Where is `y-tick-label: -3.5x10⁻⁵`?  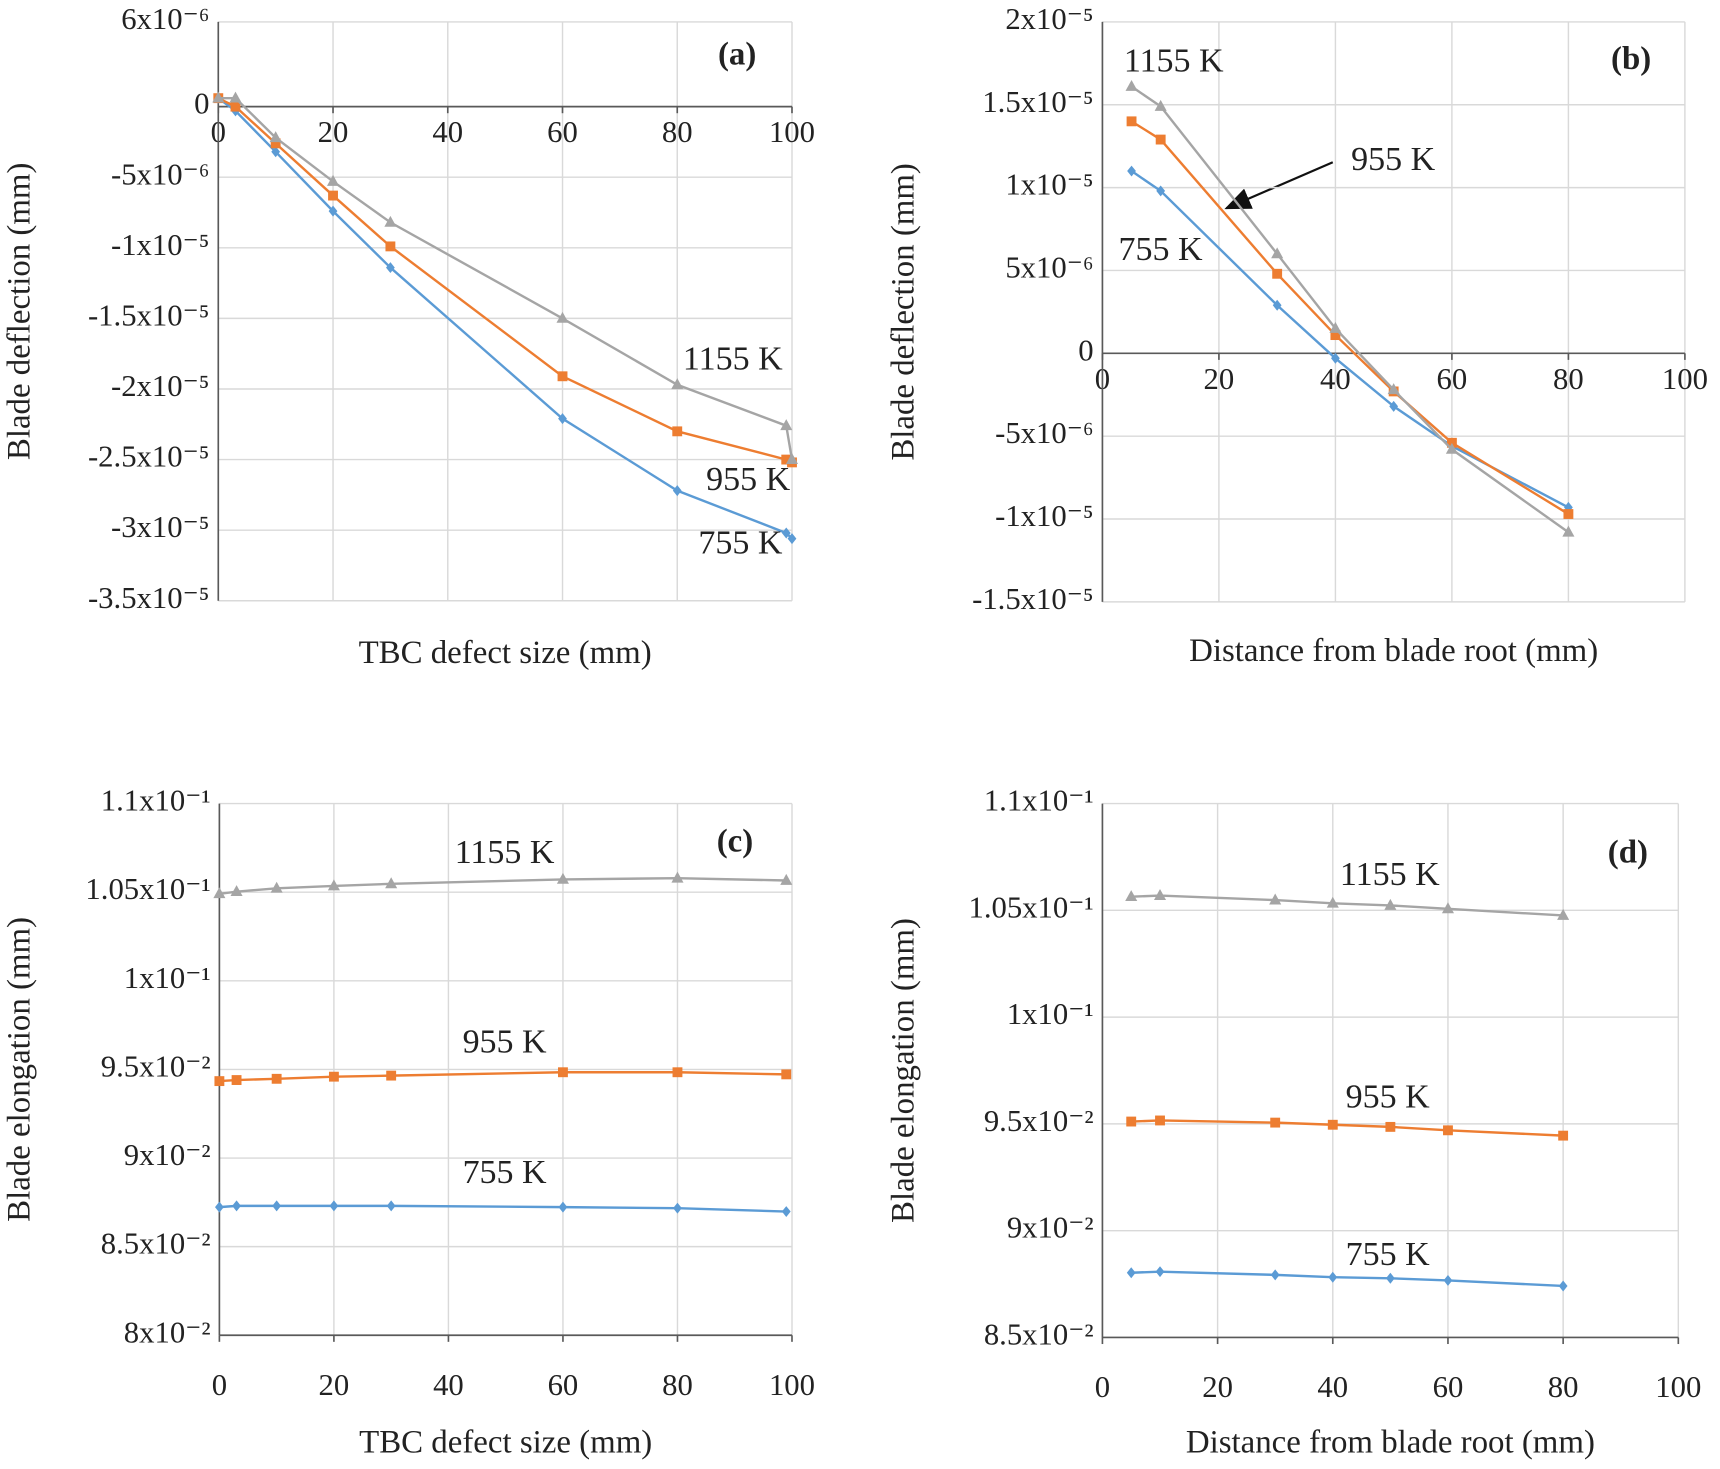
y-tick-label: -3.5x10⁻⁵ is located at coordinates (149, 598).